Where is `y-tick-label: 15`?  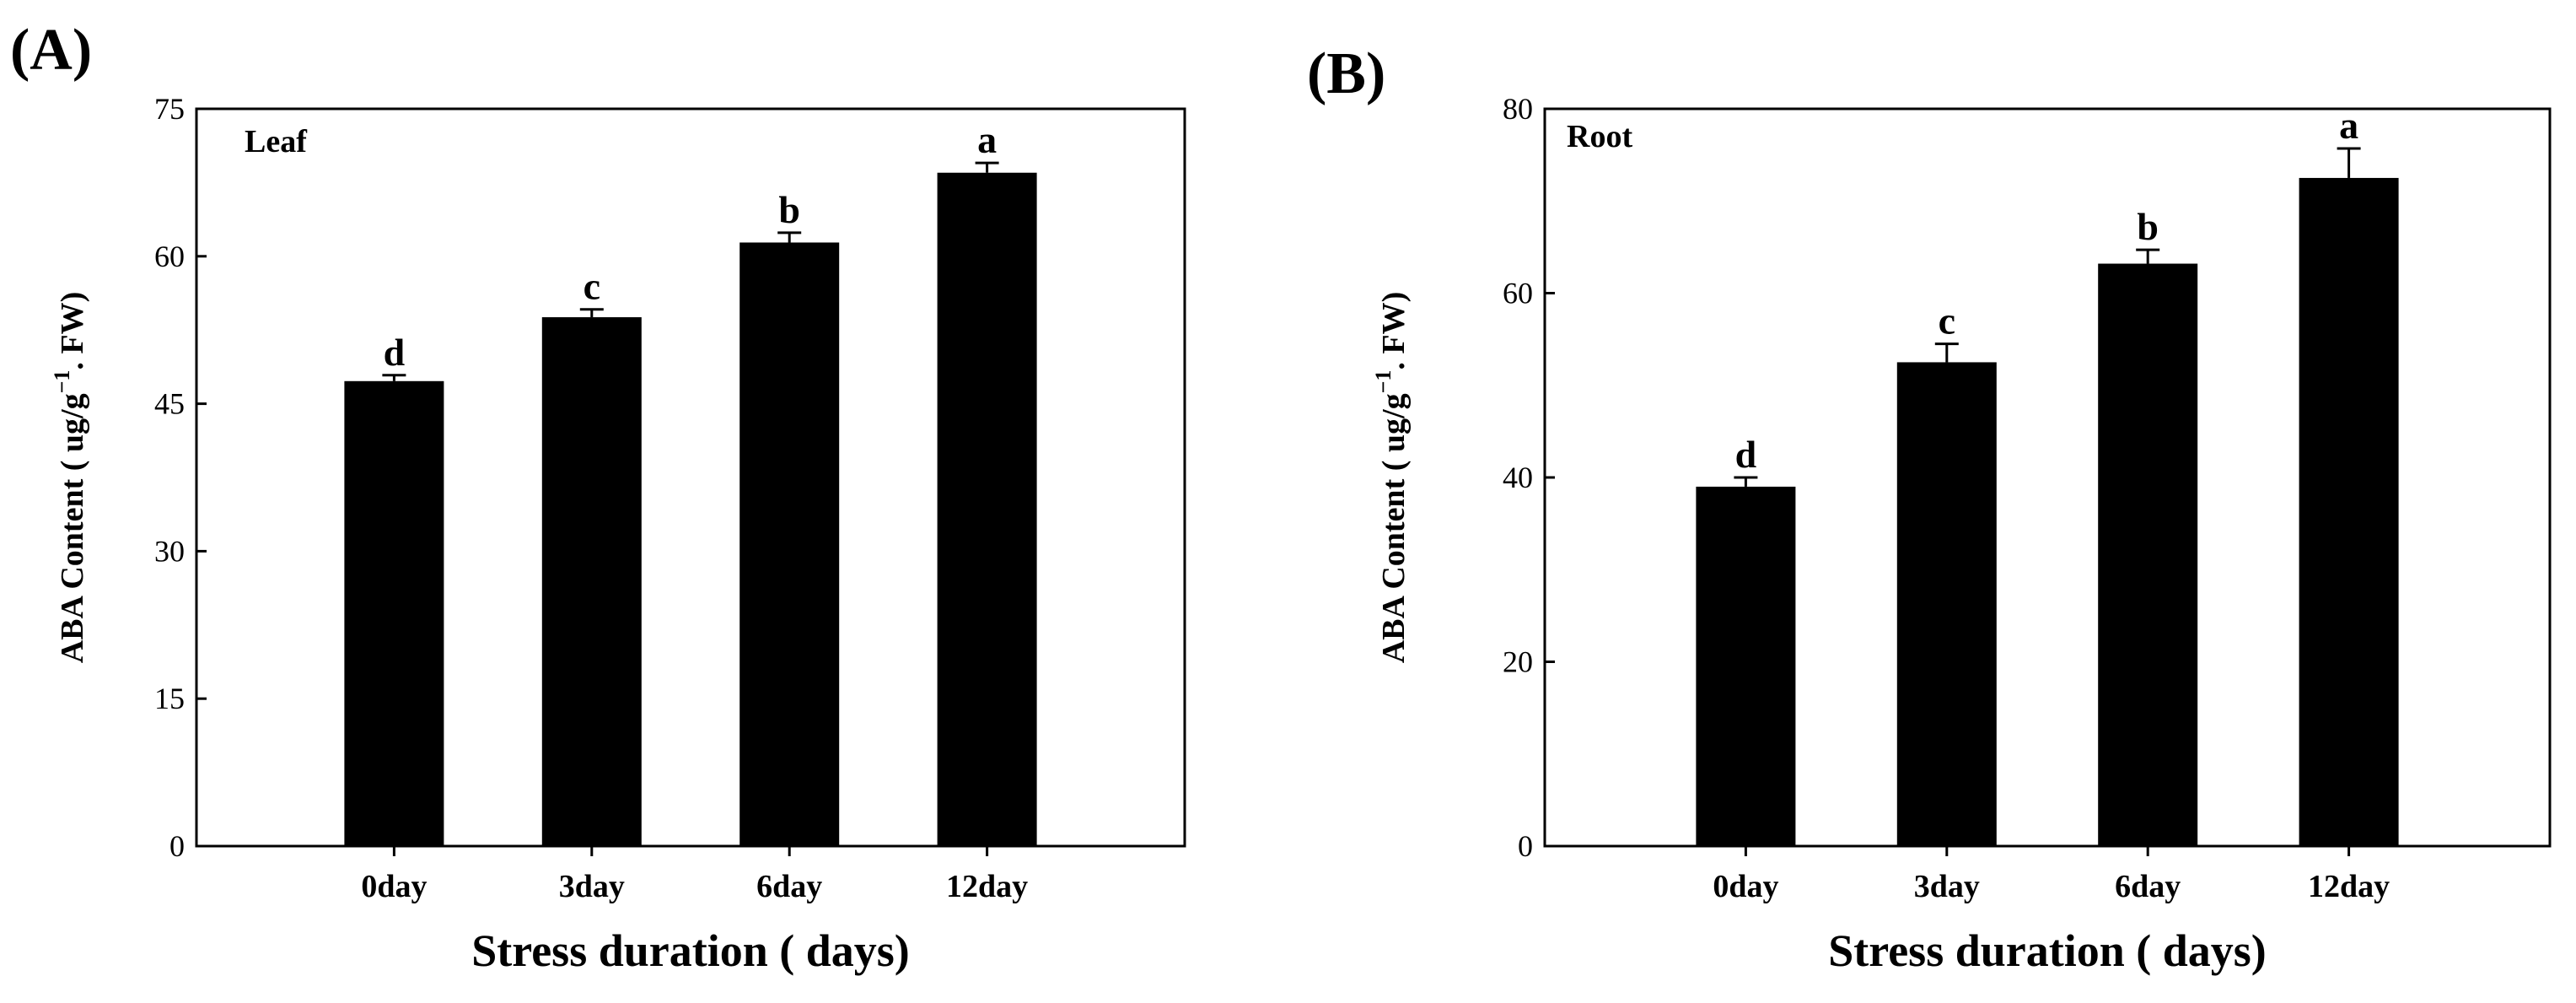
y-tick-label: 15 is located at coordinates (169, 698).